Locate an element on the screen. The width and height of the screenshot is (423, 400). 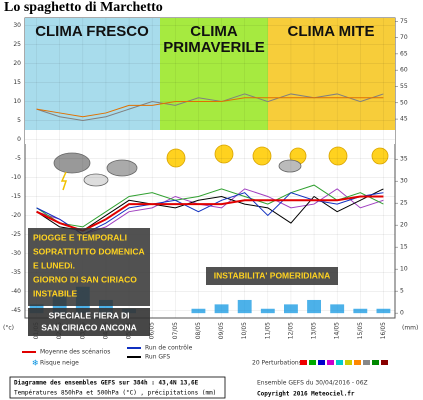
annotation: SAN CIRIACO ANCONA is located at coordinates (89, 327).